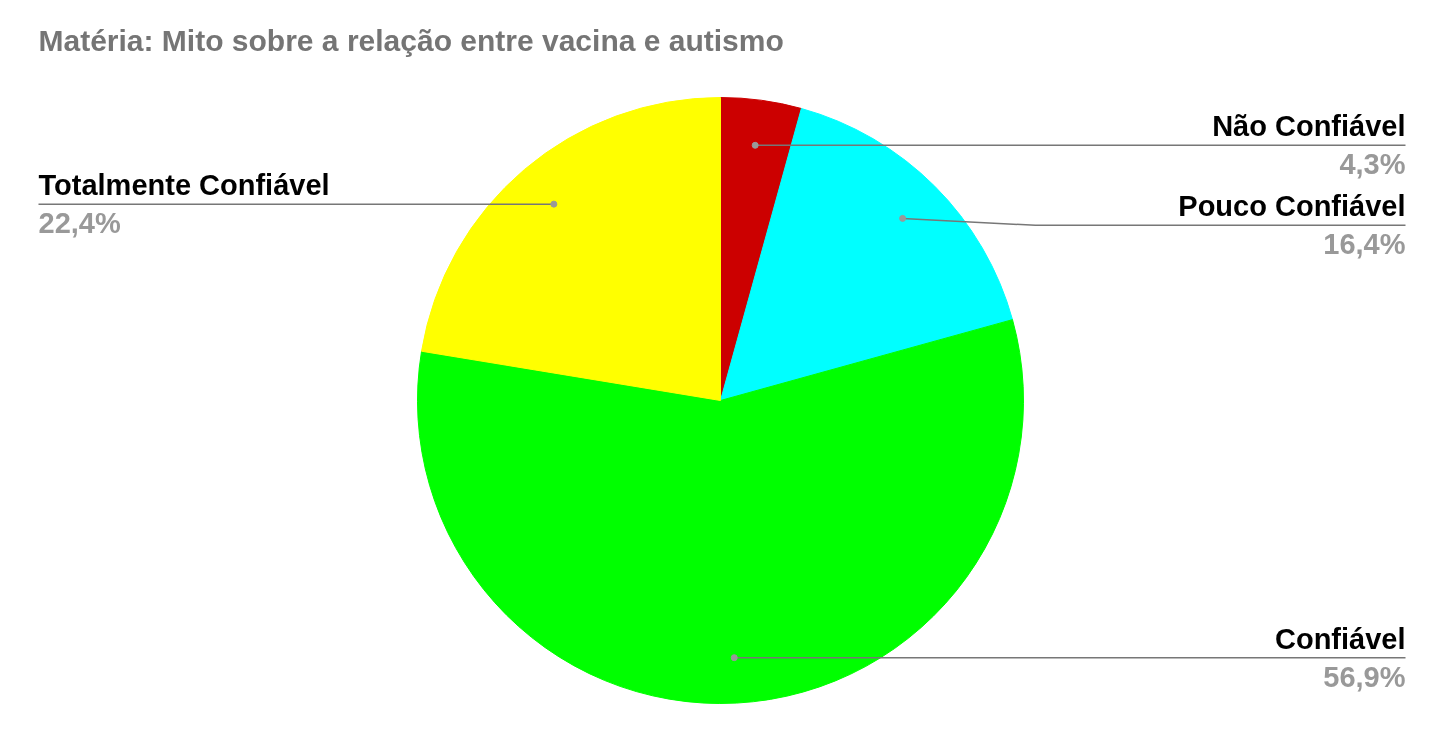 The width and height of the screenshot is (1442, 742). I want to click on slice-label: Pouco Confiável, so click(1292, 206).